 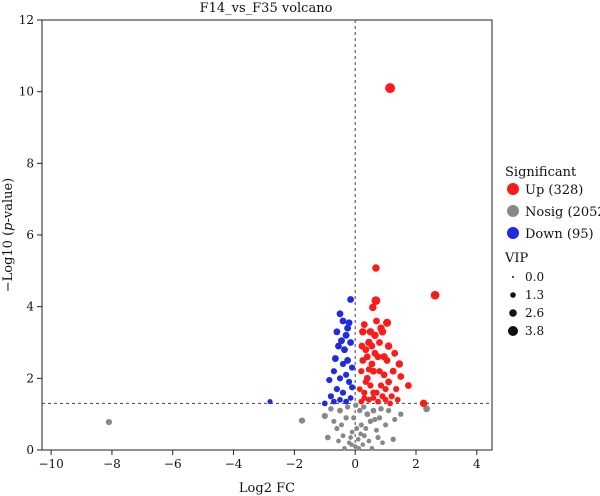 I want to click on y-axis: 0 2 4 6 8 10 12, so click(x=30, y=235).